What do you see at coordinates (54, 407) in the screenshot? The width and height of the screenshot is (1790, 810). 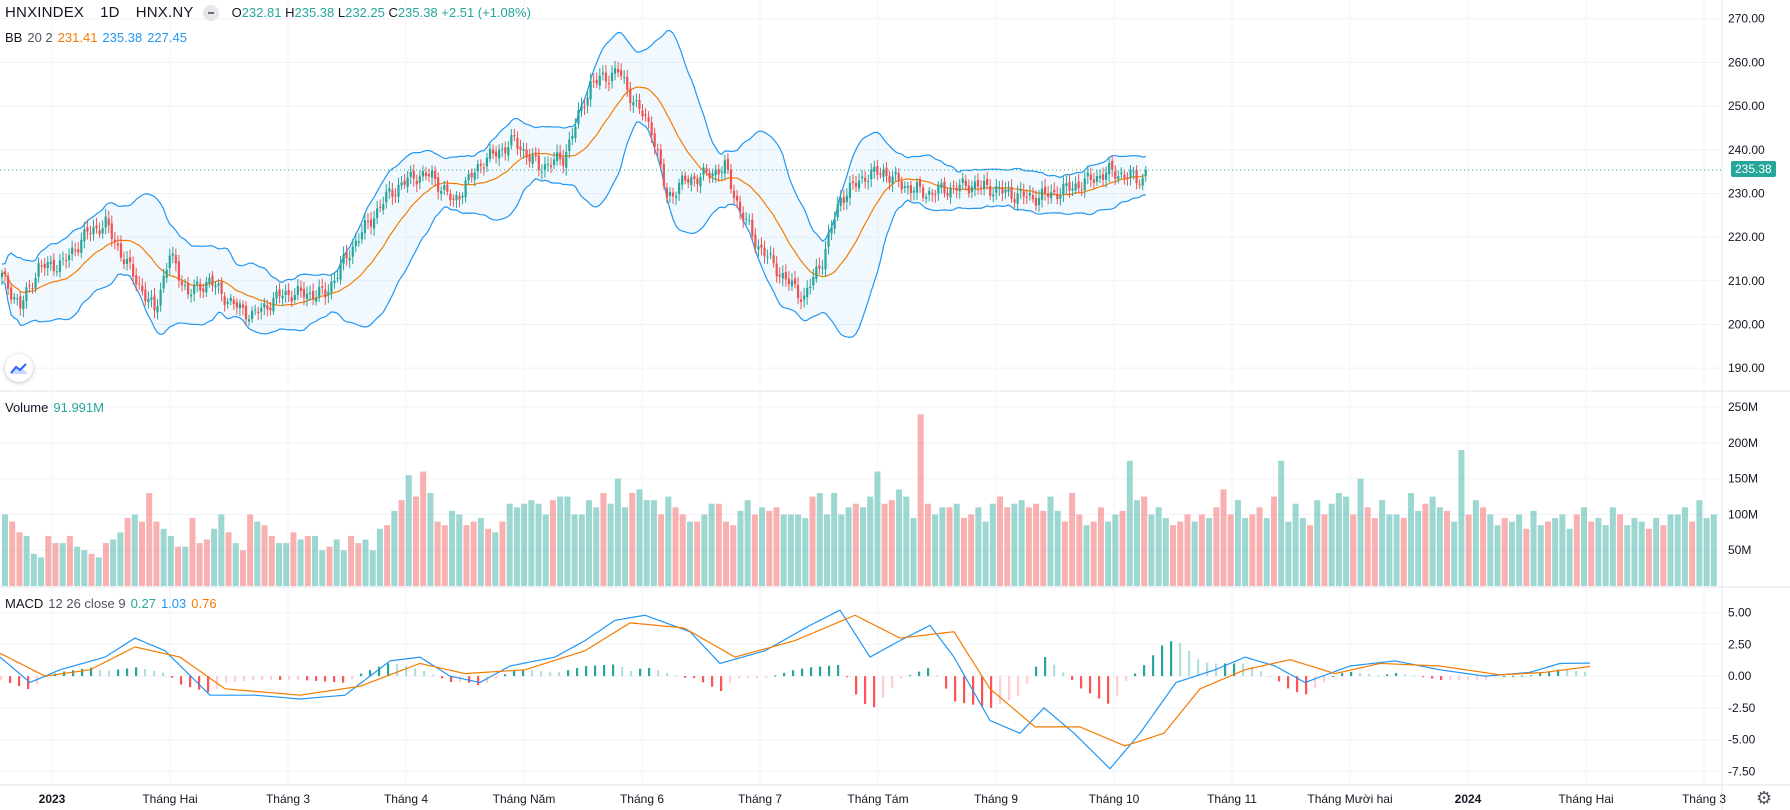 I see `volume-legend: Volume 91.991M` at bounding box center [54, 407].